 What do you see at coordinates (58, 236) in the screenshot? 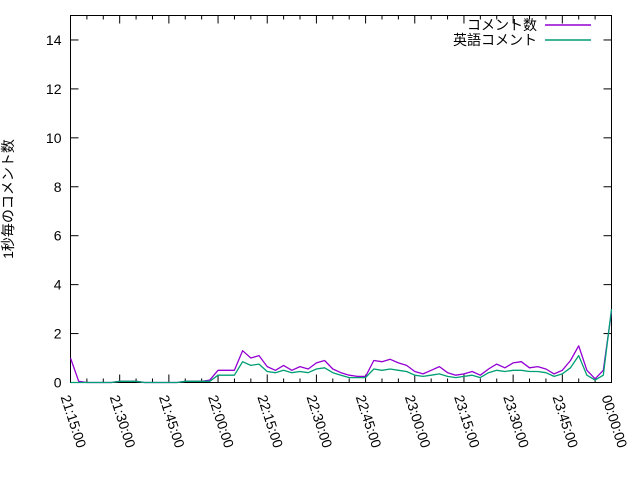
I see `y-tick-label: 6` at bounding box center [58, 236].